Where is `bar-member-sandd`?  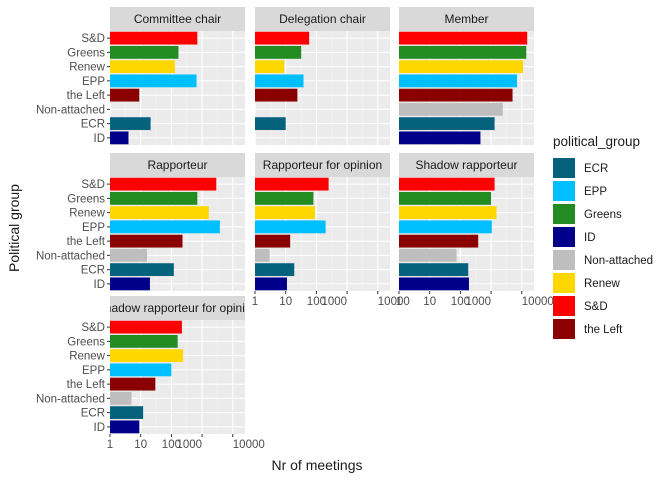
bar-member-sandd is located at coordinates (463, 38).